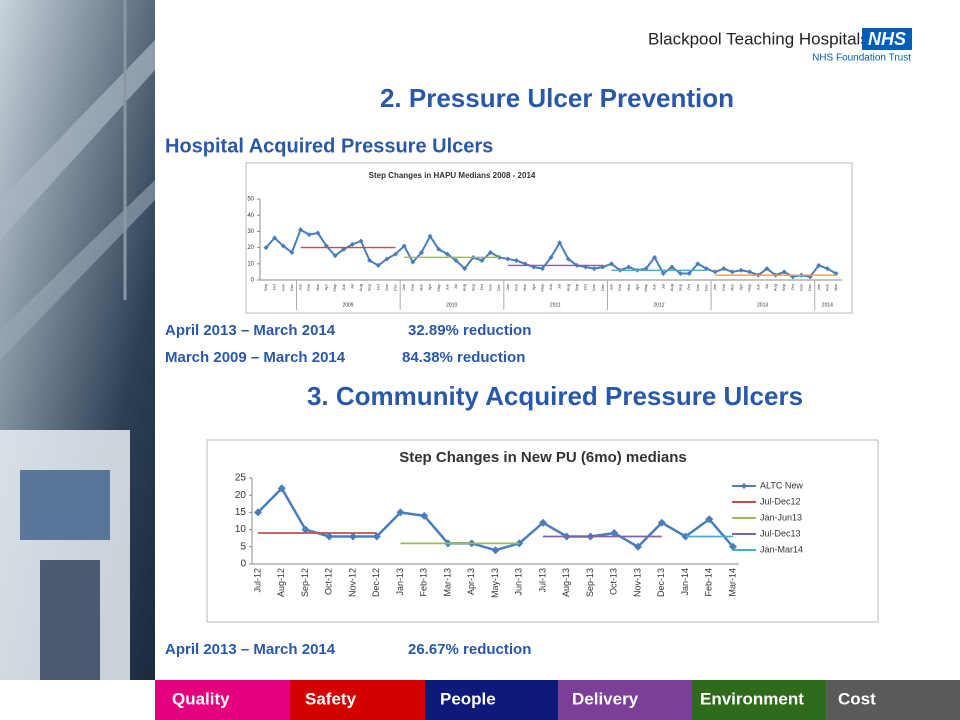 The width and height of the screenshot is (960, 720). What do you see at coordinates (781, 517) in the screenshot?
I see `legend-label: Jan-Jun13` at bounding box center [781, 517].